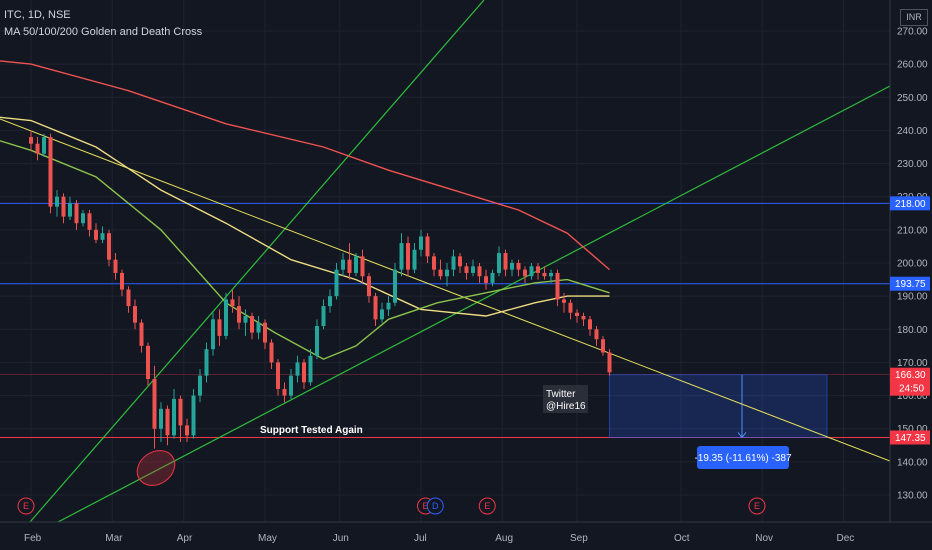  What do you see at coordinates (579, 538) in the screenshot?
I see `month-tick-label: Sep` at bounding box center [579, 538].